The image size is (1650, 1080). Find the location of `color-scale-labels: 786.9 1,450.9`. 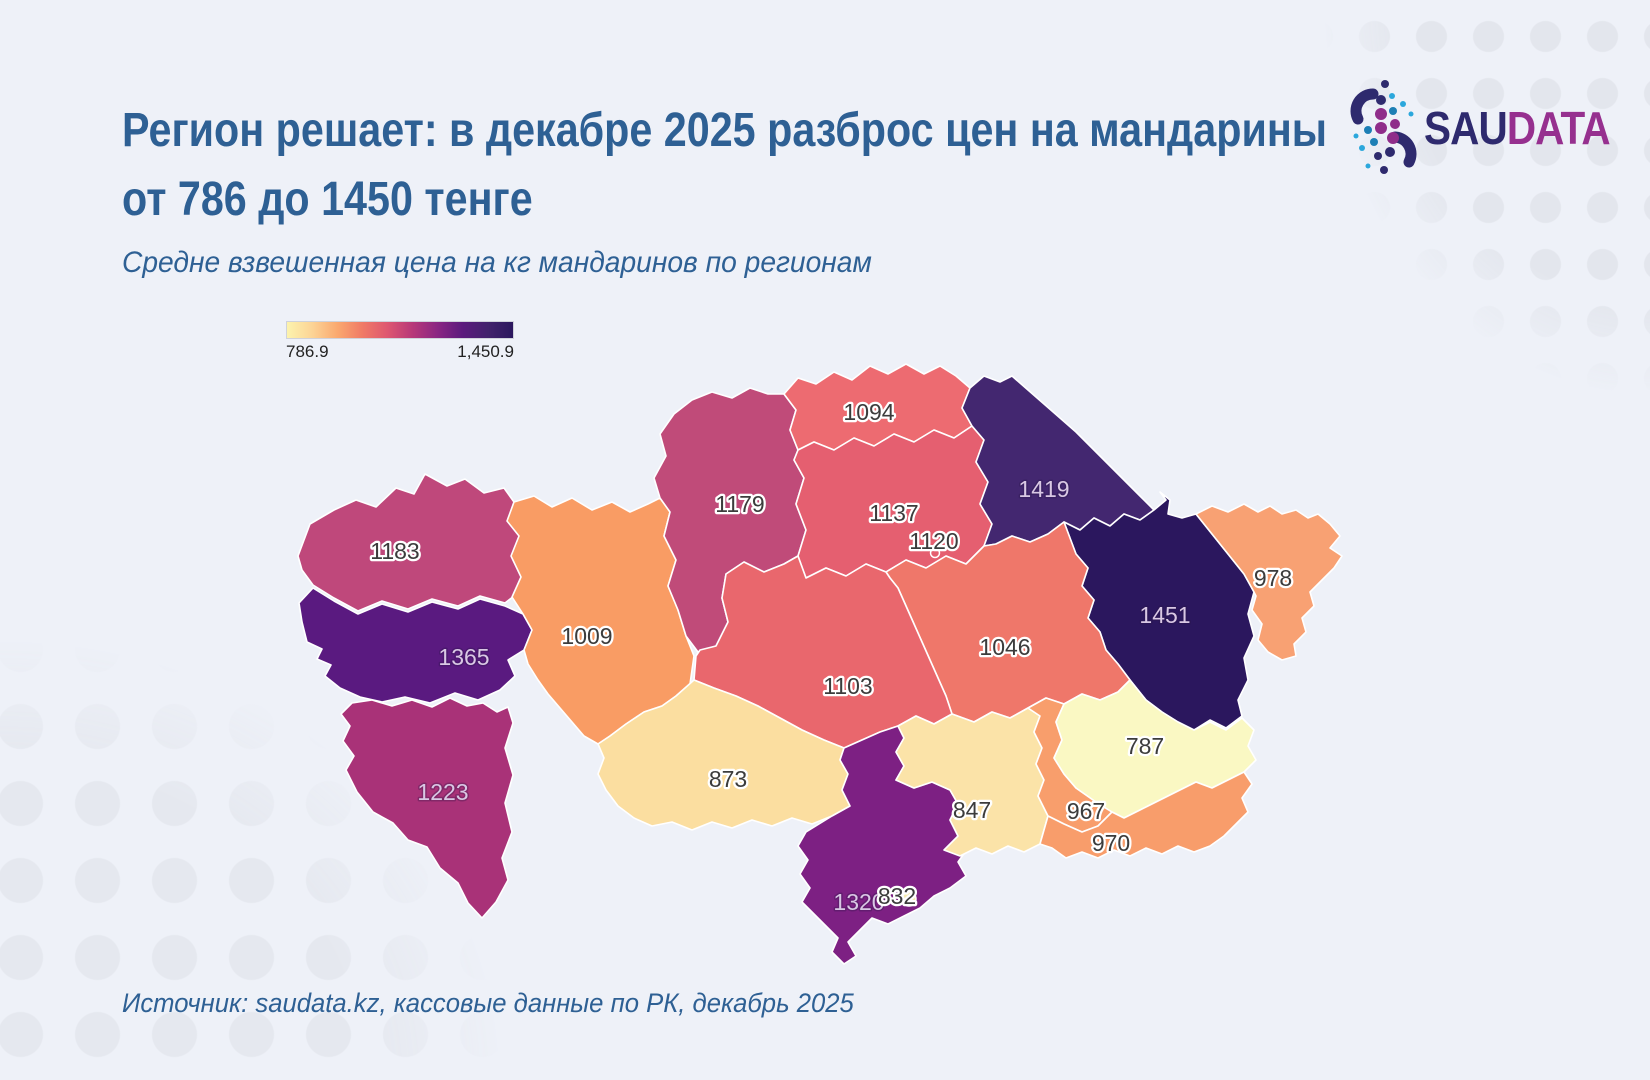

color-scale-labels: 786.9 1,450.9 is located at coordinates (400, 352).